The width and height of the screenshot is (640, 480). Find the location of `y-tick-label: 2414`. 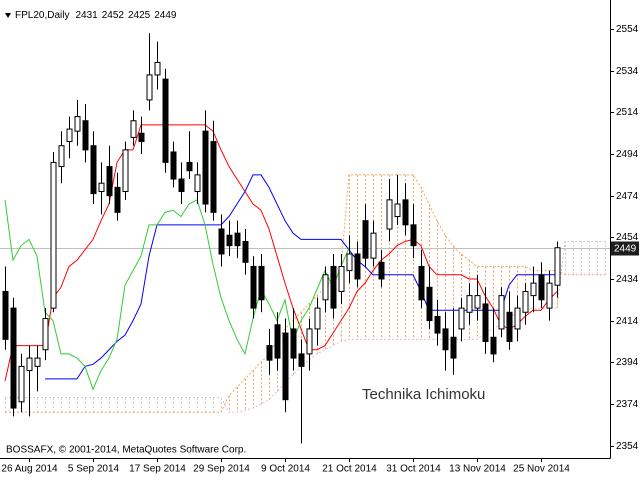

y-tick-label: 2414 is located at coordinates (627, 321).